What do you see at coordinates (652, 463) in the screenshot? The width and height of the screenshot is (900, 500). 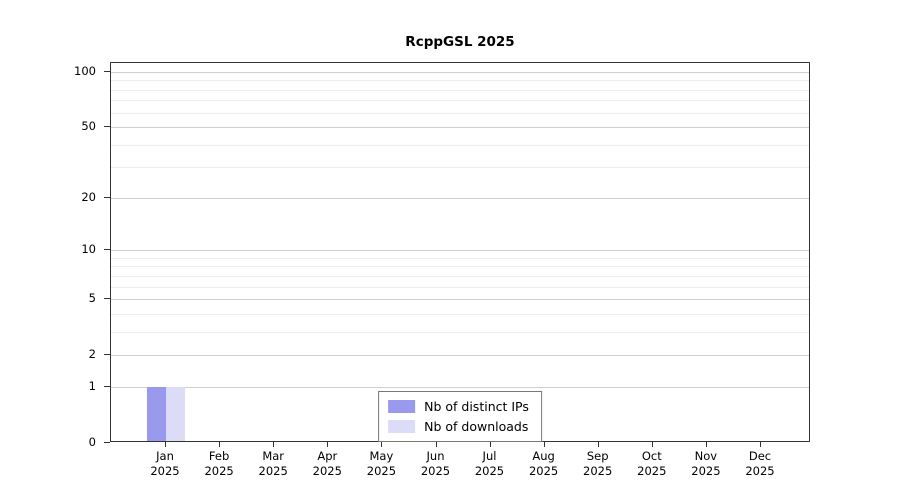 I see `x-tick-label: Oct 2025` at bounding box center [652, 463].